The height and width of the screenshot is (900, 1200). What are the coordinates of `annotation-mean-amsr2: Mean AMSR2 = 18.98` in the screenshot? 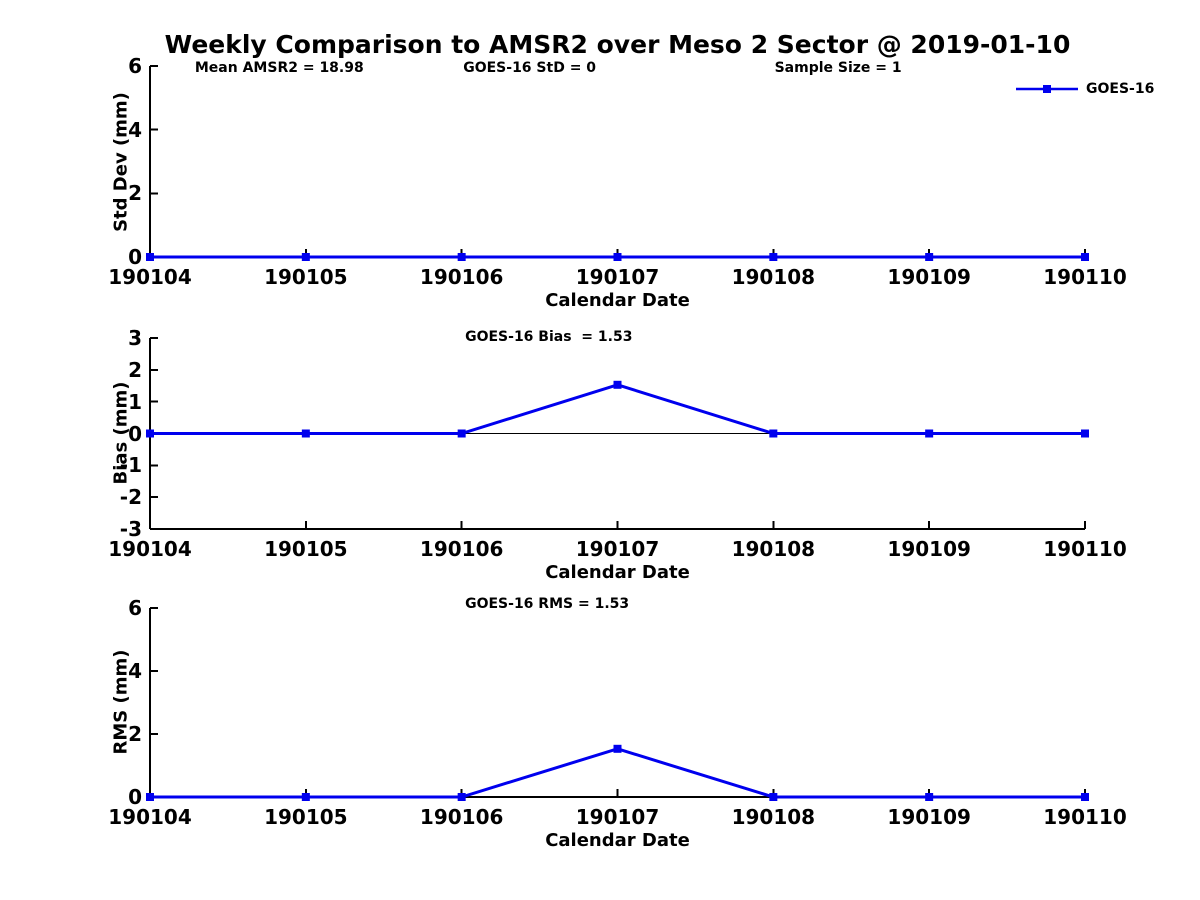 It's located at (279, 68).